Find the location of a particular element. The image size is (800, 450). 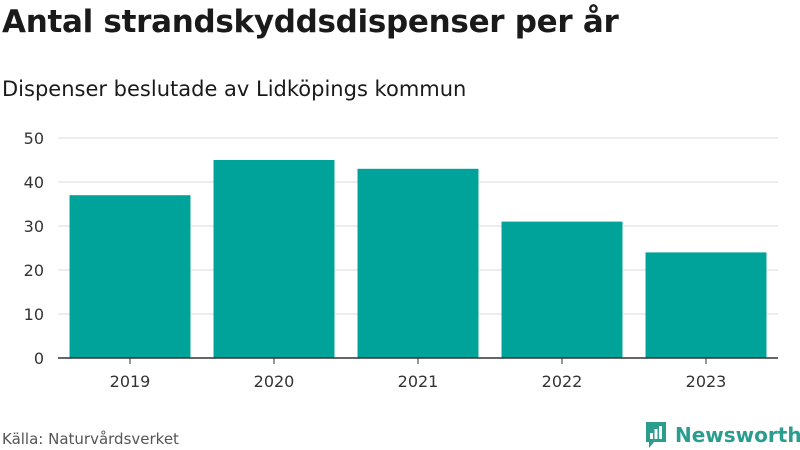

bar-2020 is located at coordinates (274, 259).